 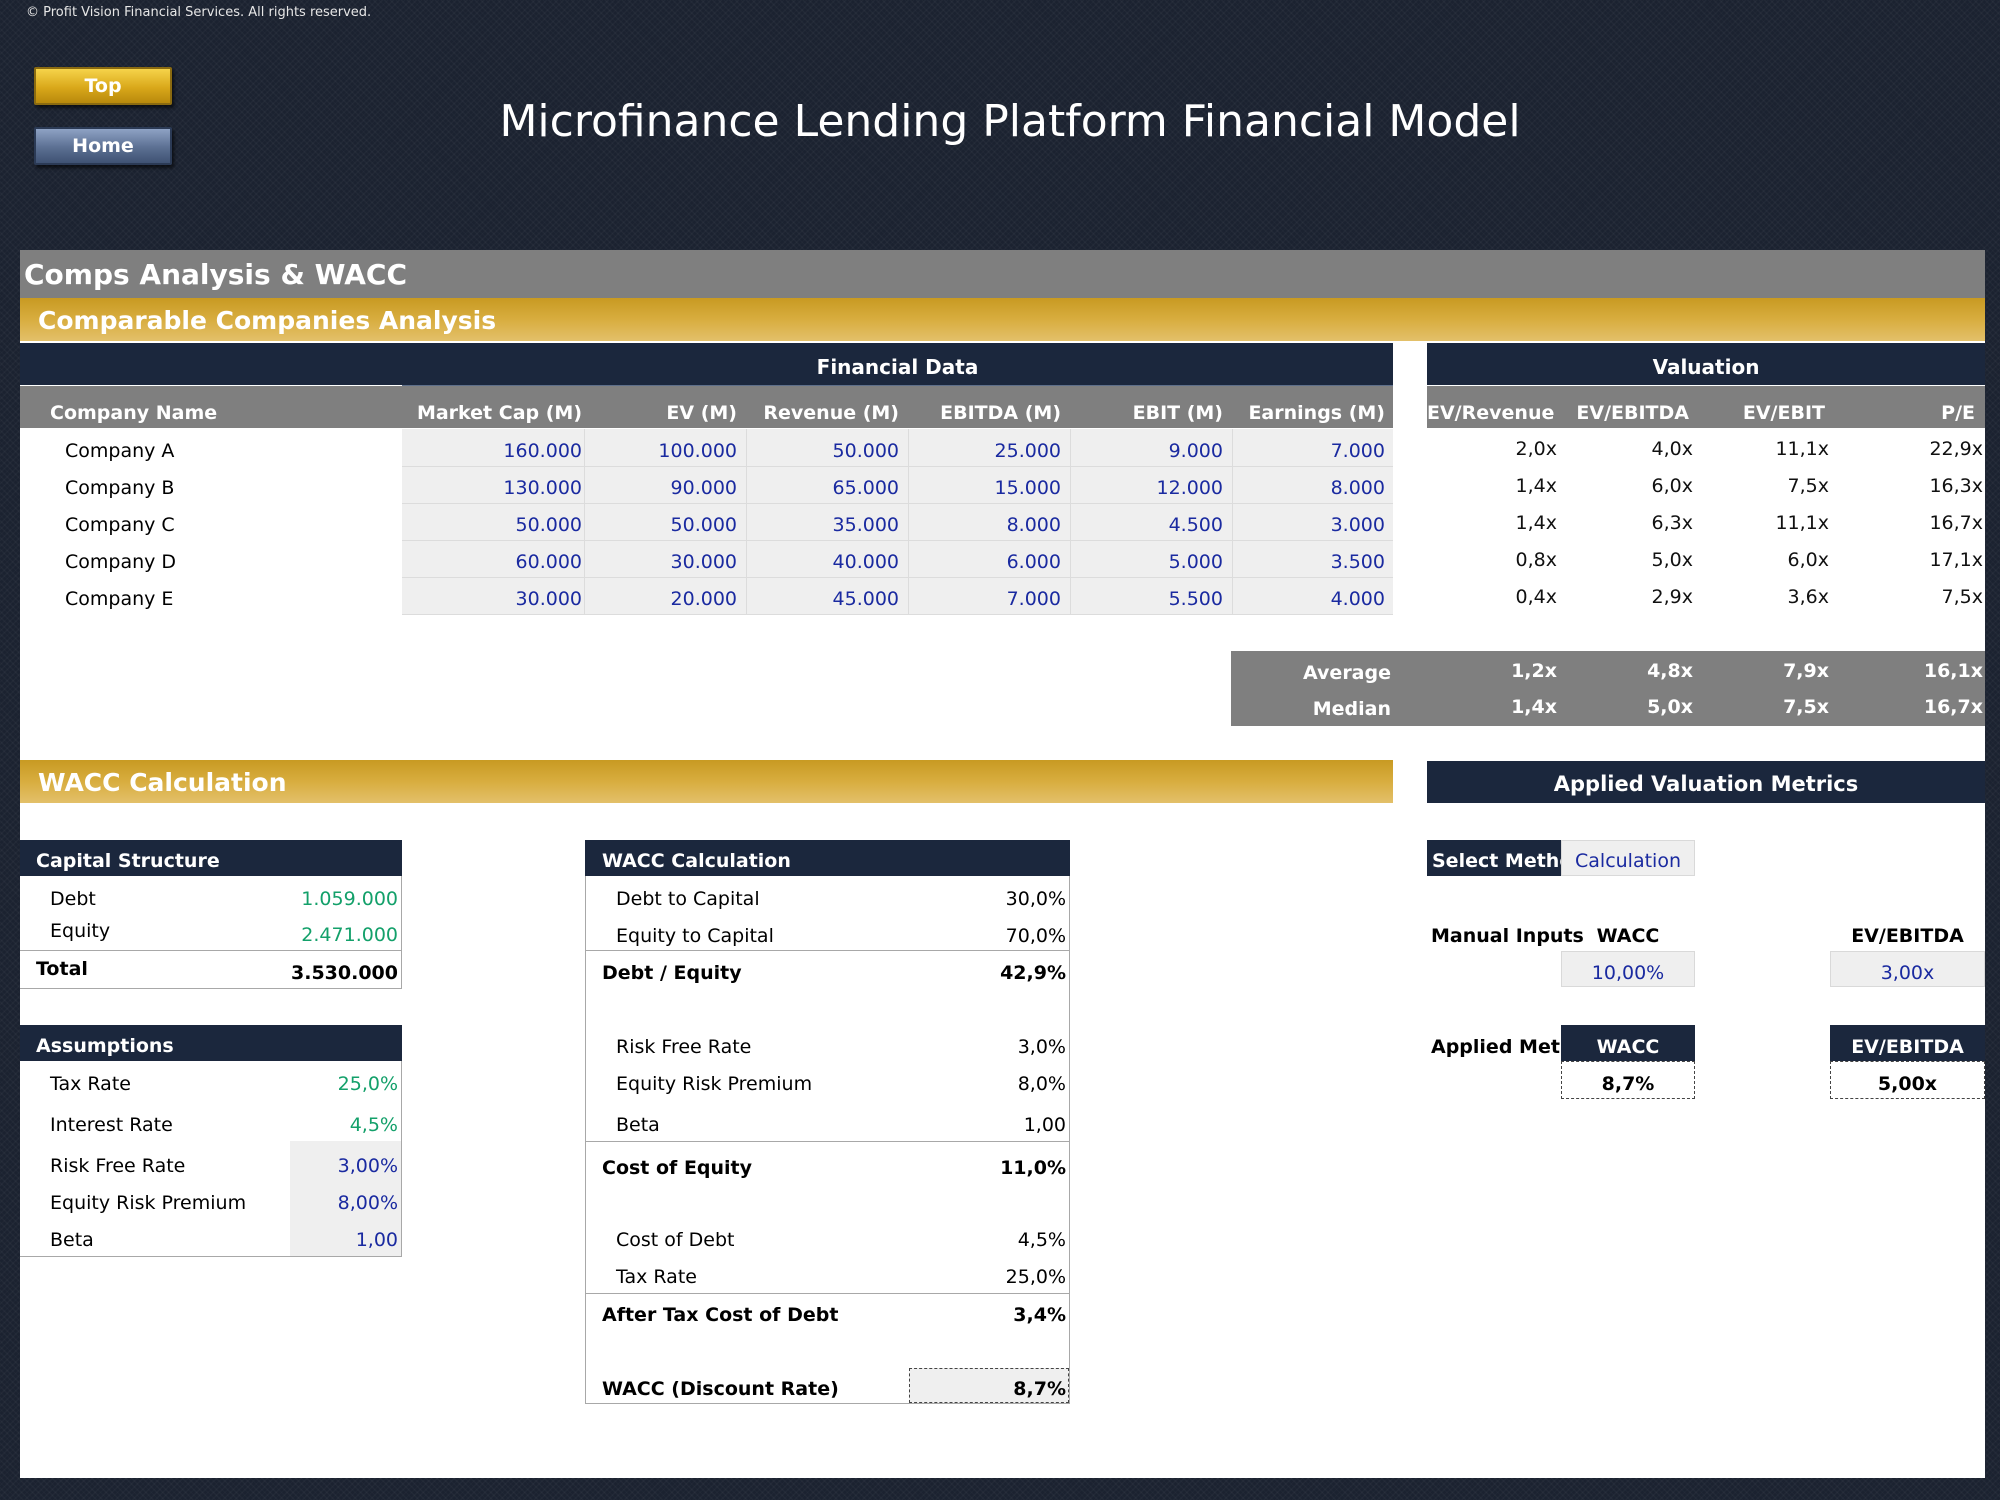 I want to click on market-cap-input: 30.000, so click(x=548, y=599).